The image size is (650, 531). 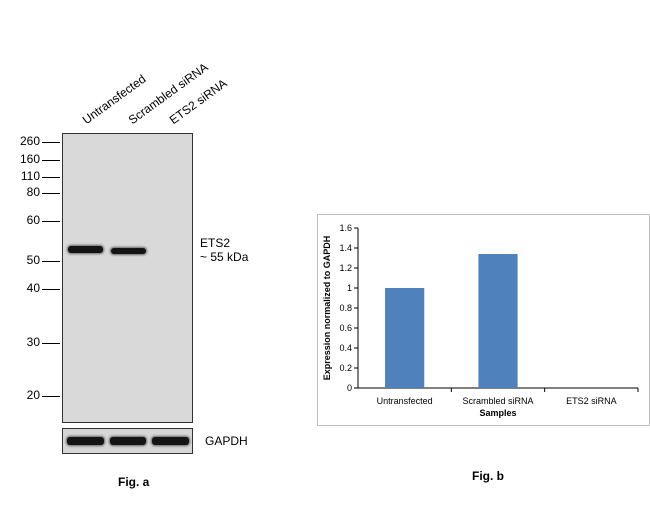 I want to click on x-tick-label: Untransfected, so click(x=405, y=401).